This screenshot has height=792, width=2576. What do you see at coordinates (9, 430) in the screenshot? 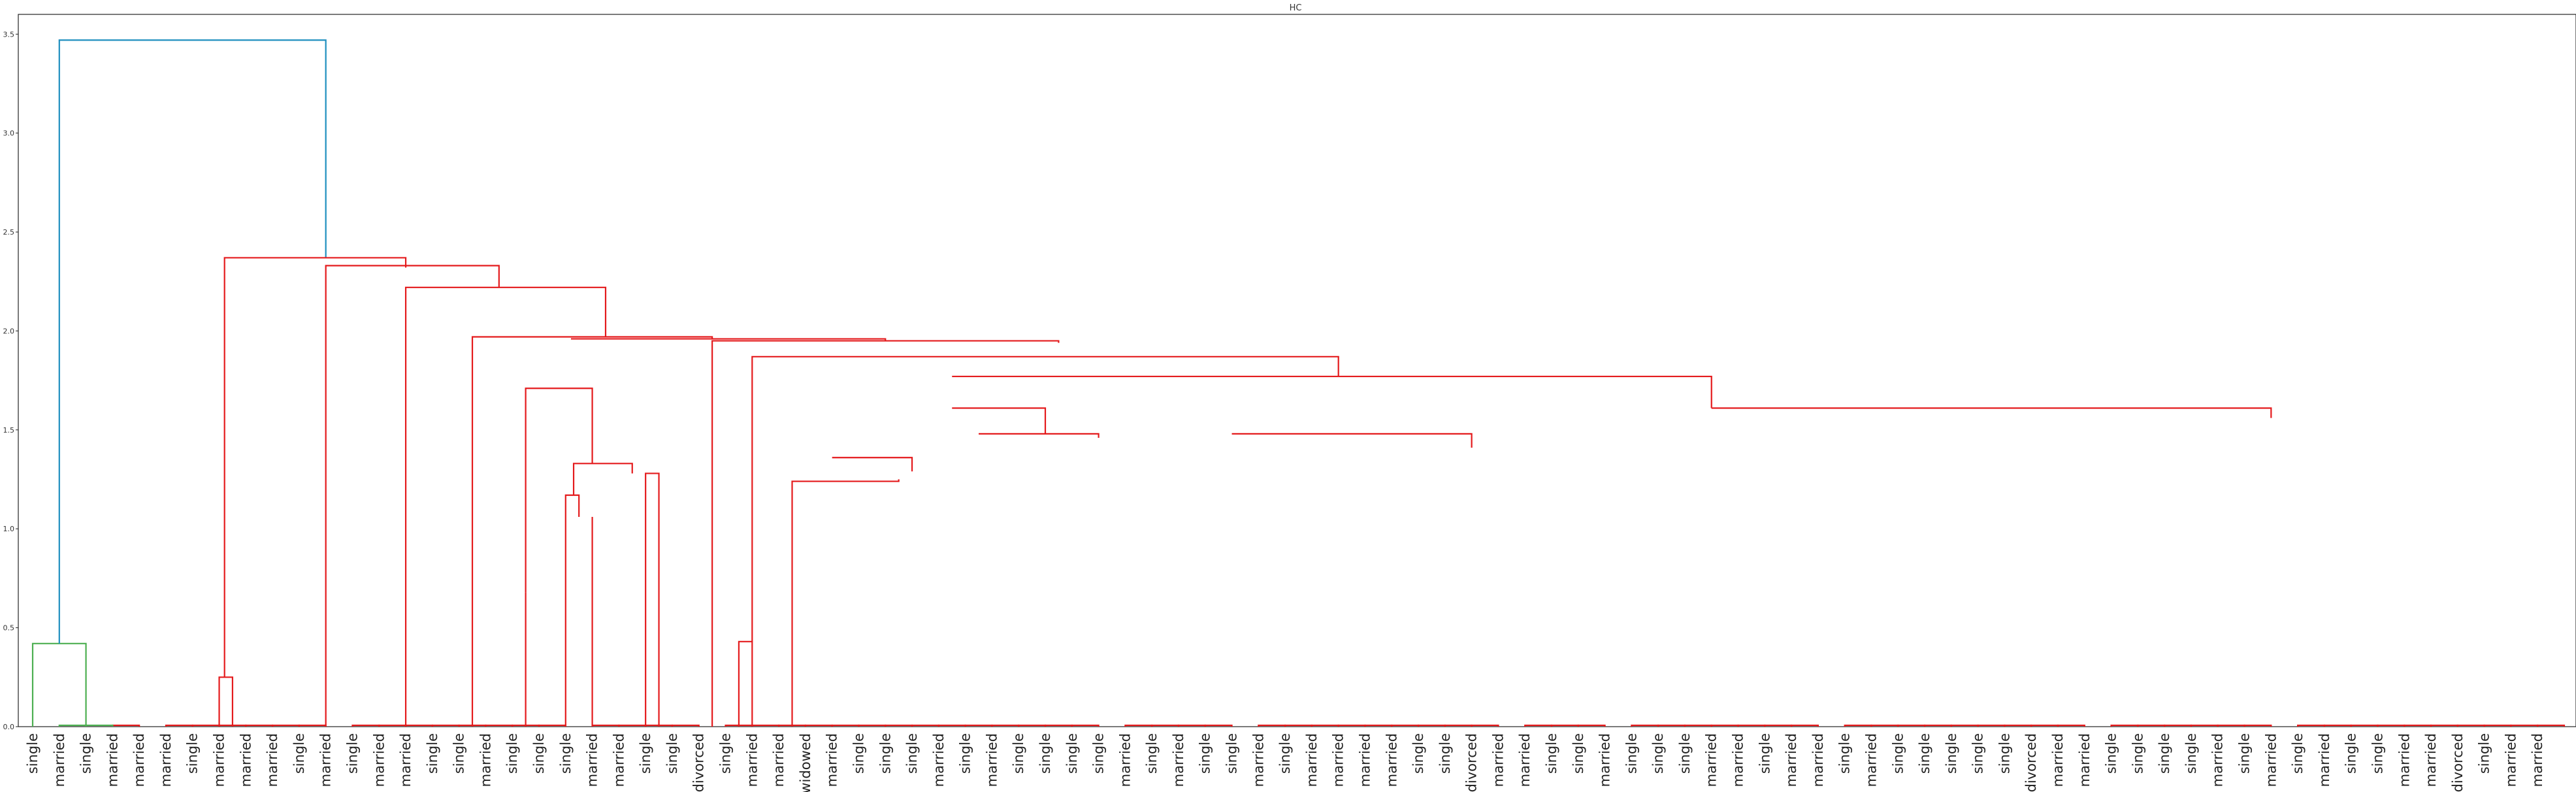
I see `y-tick-label: 1.5` at bounding box center [9, 430].